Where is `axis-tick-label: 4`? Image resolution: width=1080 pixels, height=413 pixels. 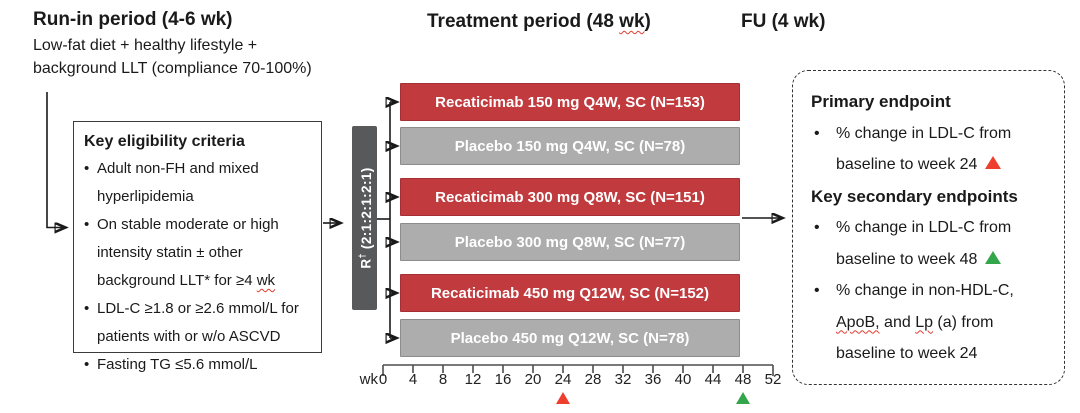 axis-tick-label: 4 is located at coordinates (413, 379).